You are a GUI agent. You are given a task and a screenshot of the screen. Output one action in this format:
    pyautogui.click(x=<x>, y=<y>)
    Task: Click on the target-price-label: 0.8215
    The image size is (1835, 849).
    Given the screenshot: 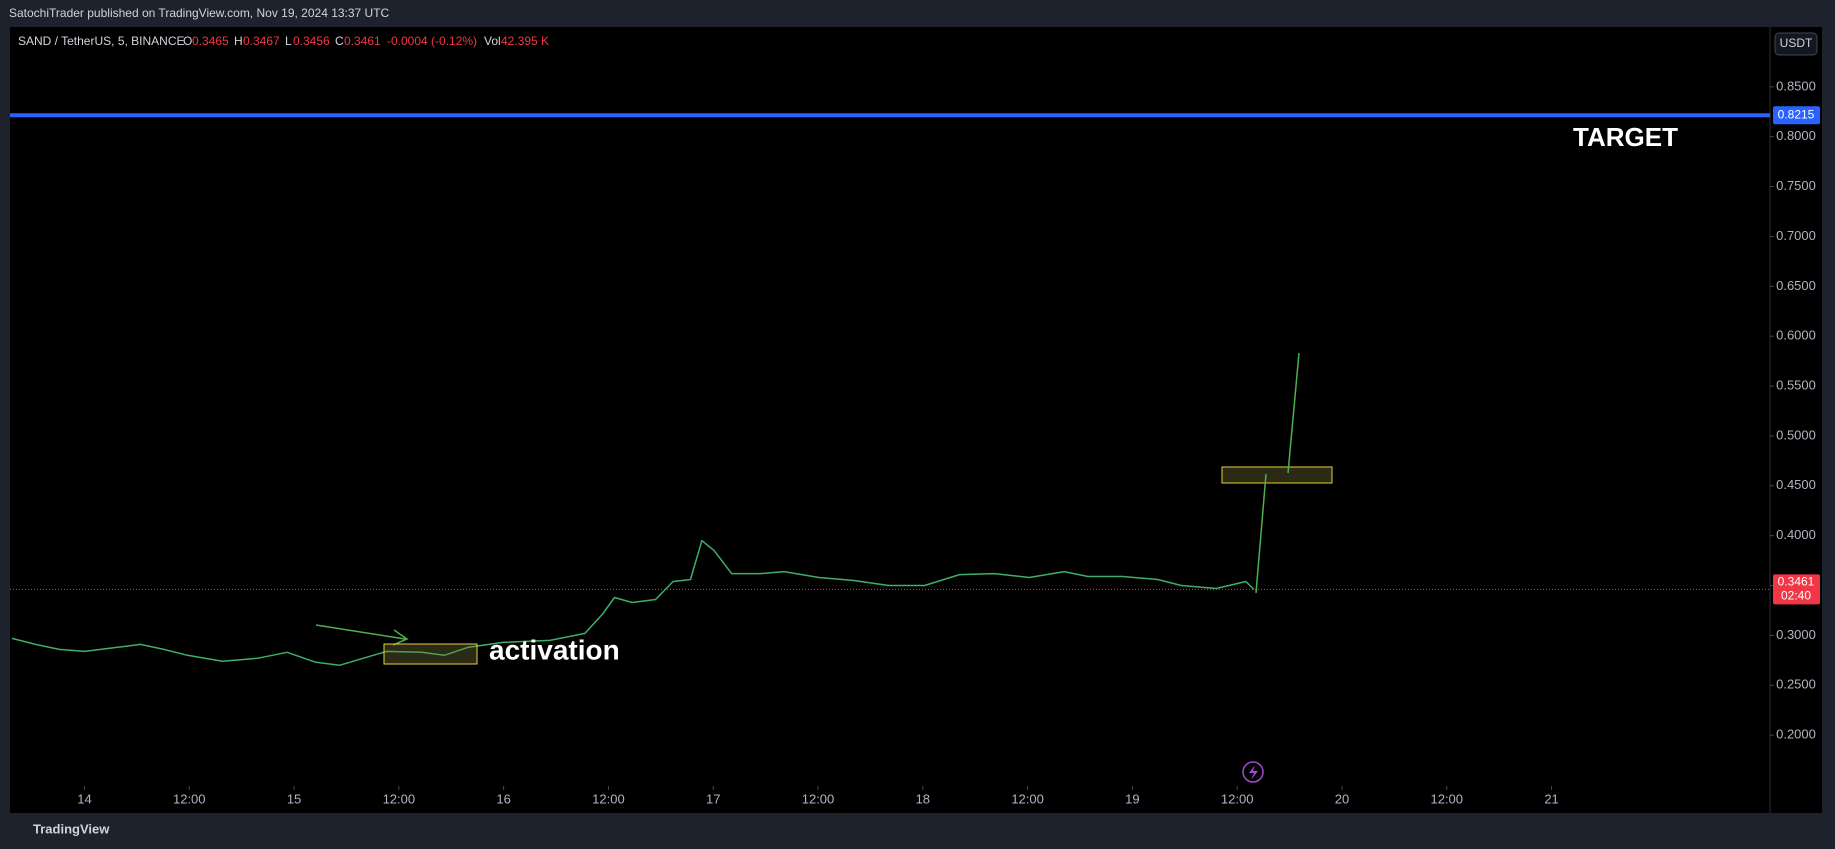 What is the action you would take?
    pyautogui.click(x=1796, y=114)
    